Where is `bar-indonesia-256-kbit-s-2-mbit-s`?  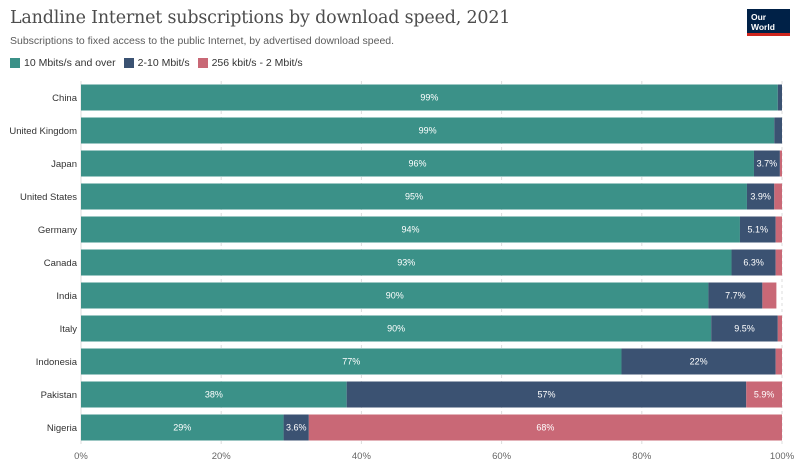 bar-indonesia-256-kbit-s-2-mbit-s is located at coordinates (778, 361).